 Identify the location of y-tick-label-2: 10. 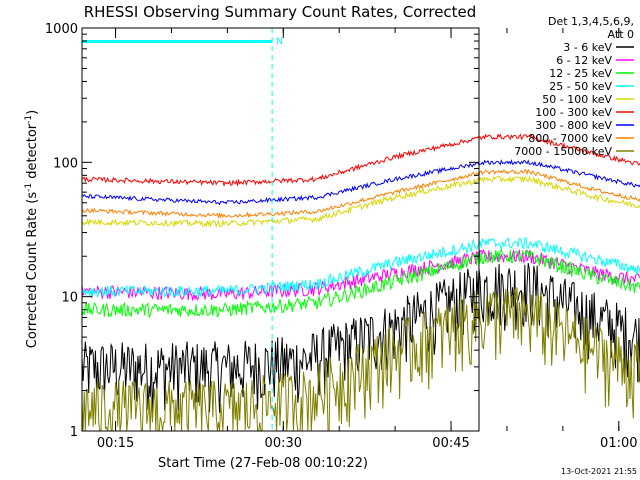
(69, 298).